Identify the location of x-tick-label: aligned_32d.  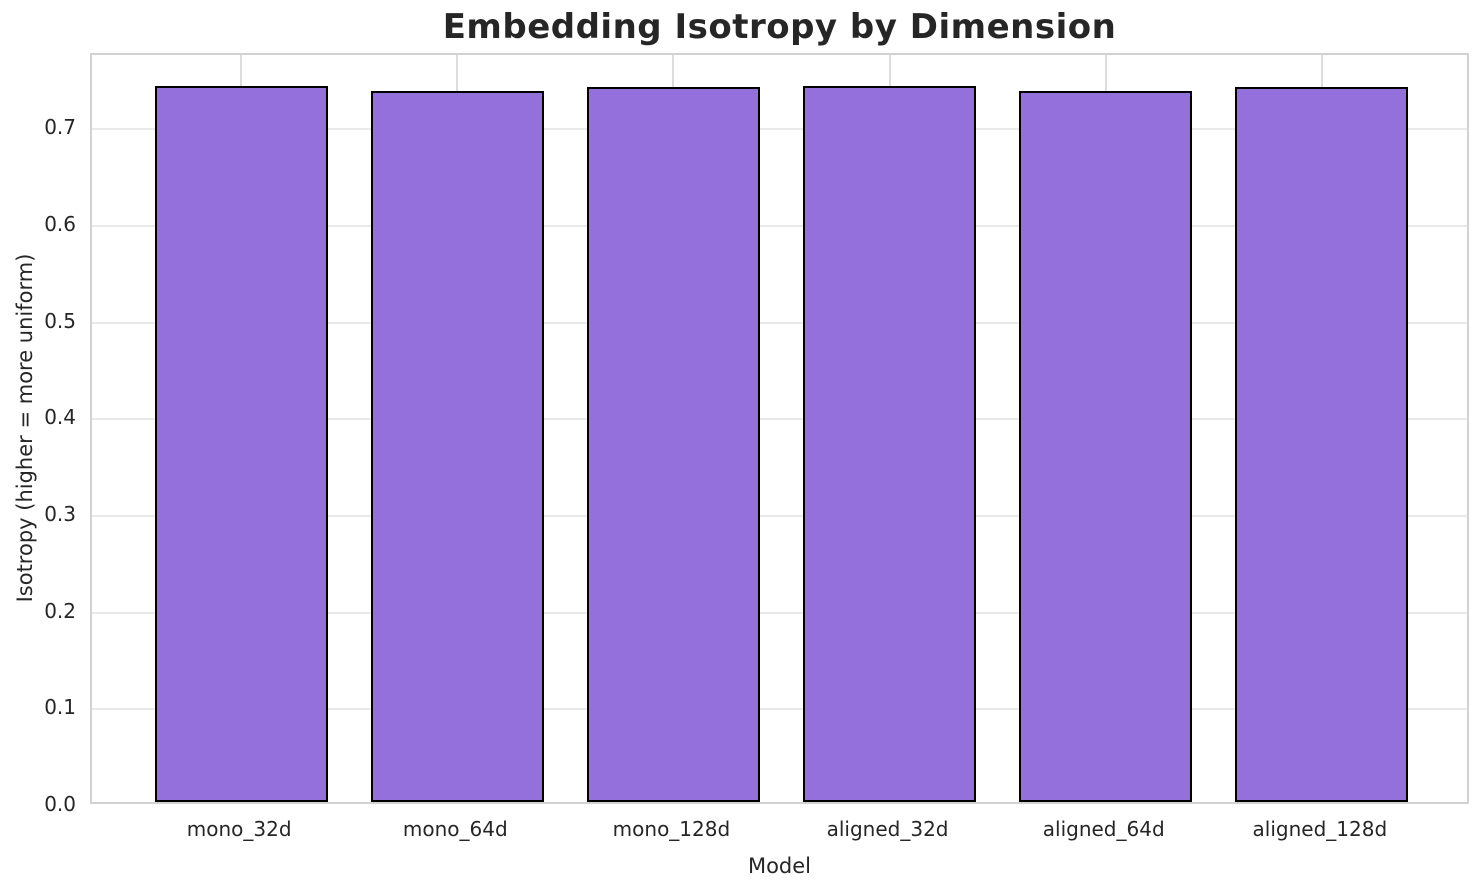
(887, 829).